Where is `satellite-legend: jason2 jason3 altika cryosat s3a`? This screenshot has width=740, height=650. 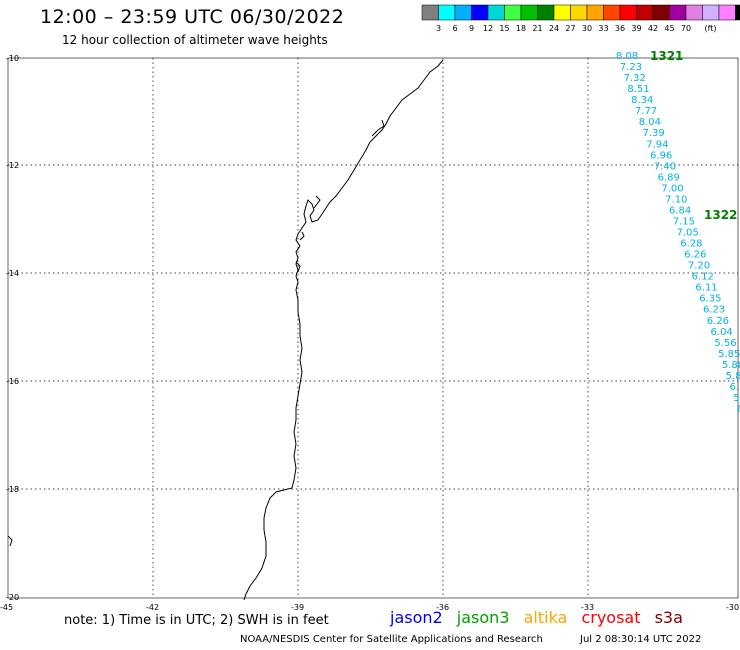
satellite-legend: jason2 jason3 altika cryosat s3a is located at coordinates (541, 617).